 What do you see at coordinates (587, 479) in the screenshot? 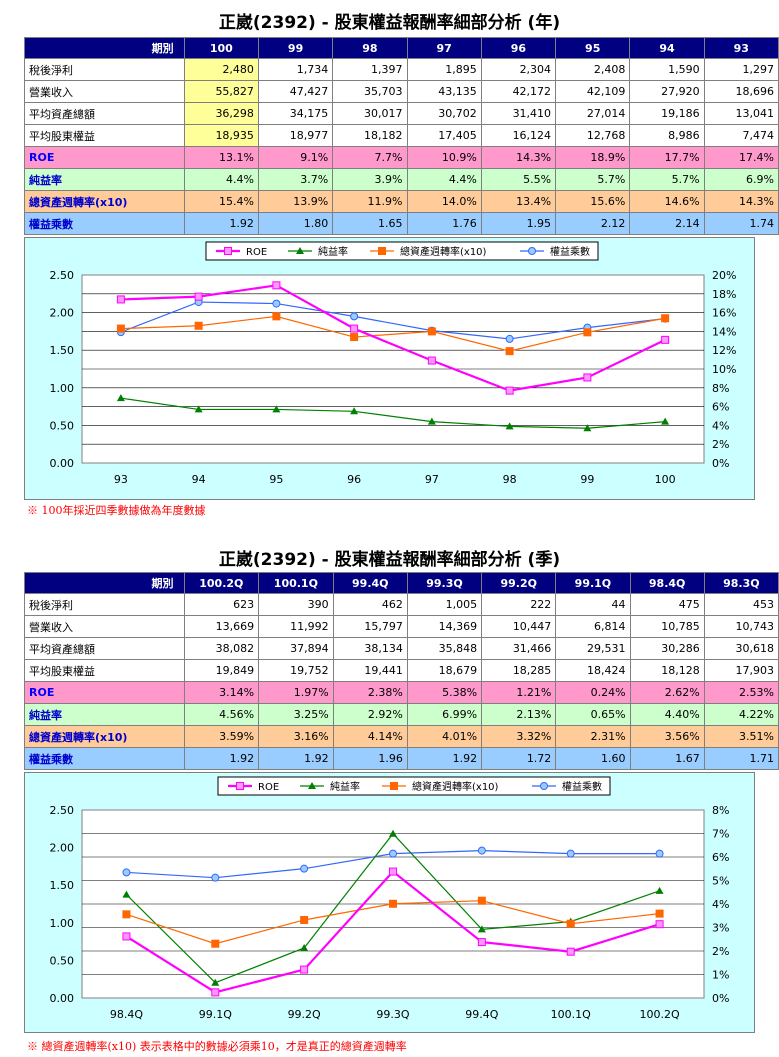
I see `category-label: 99` at bounding box center [587, 479].